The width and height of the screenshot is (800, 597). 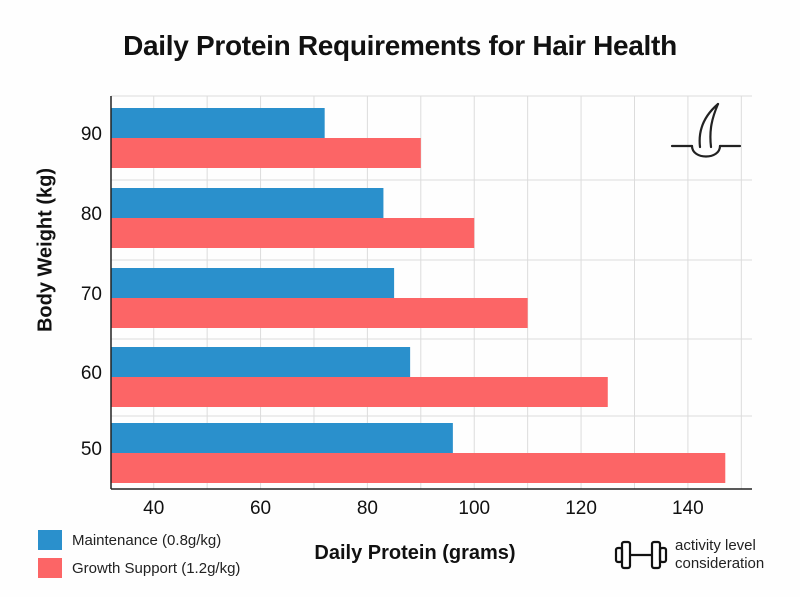 What do you see at coordinates (367, 508) in the screenshot?
I see `x-tick-label: 80` at bounding box center [367, 508].